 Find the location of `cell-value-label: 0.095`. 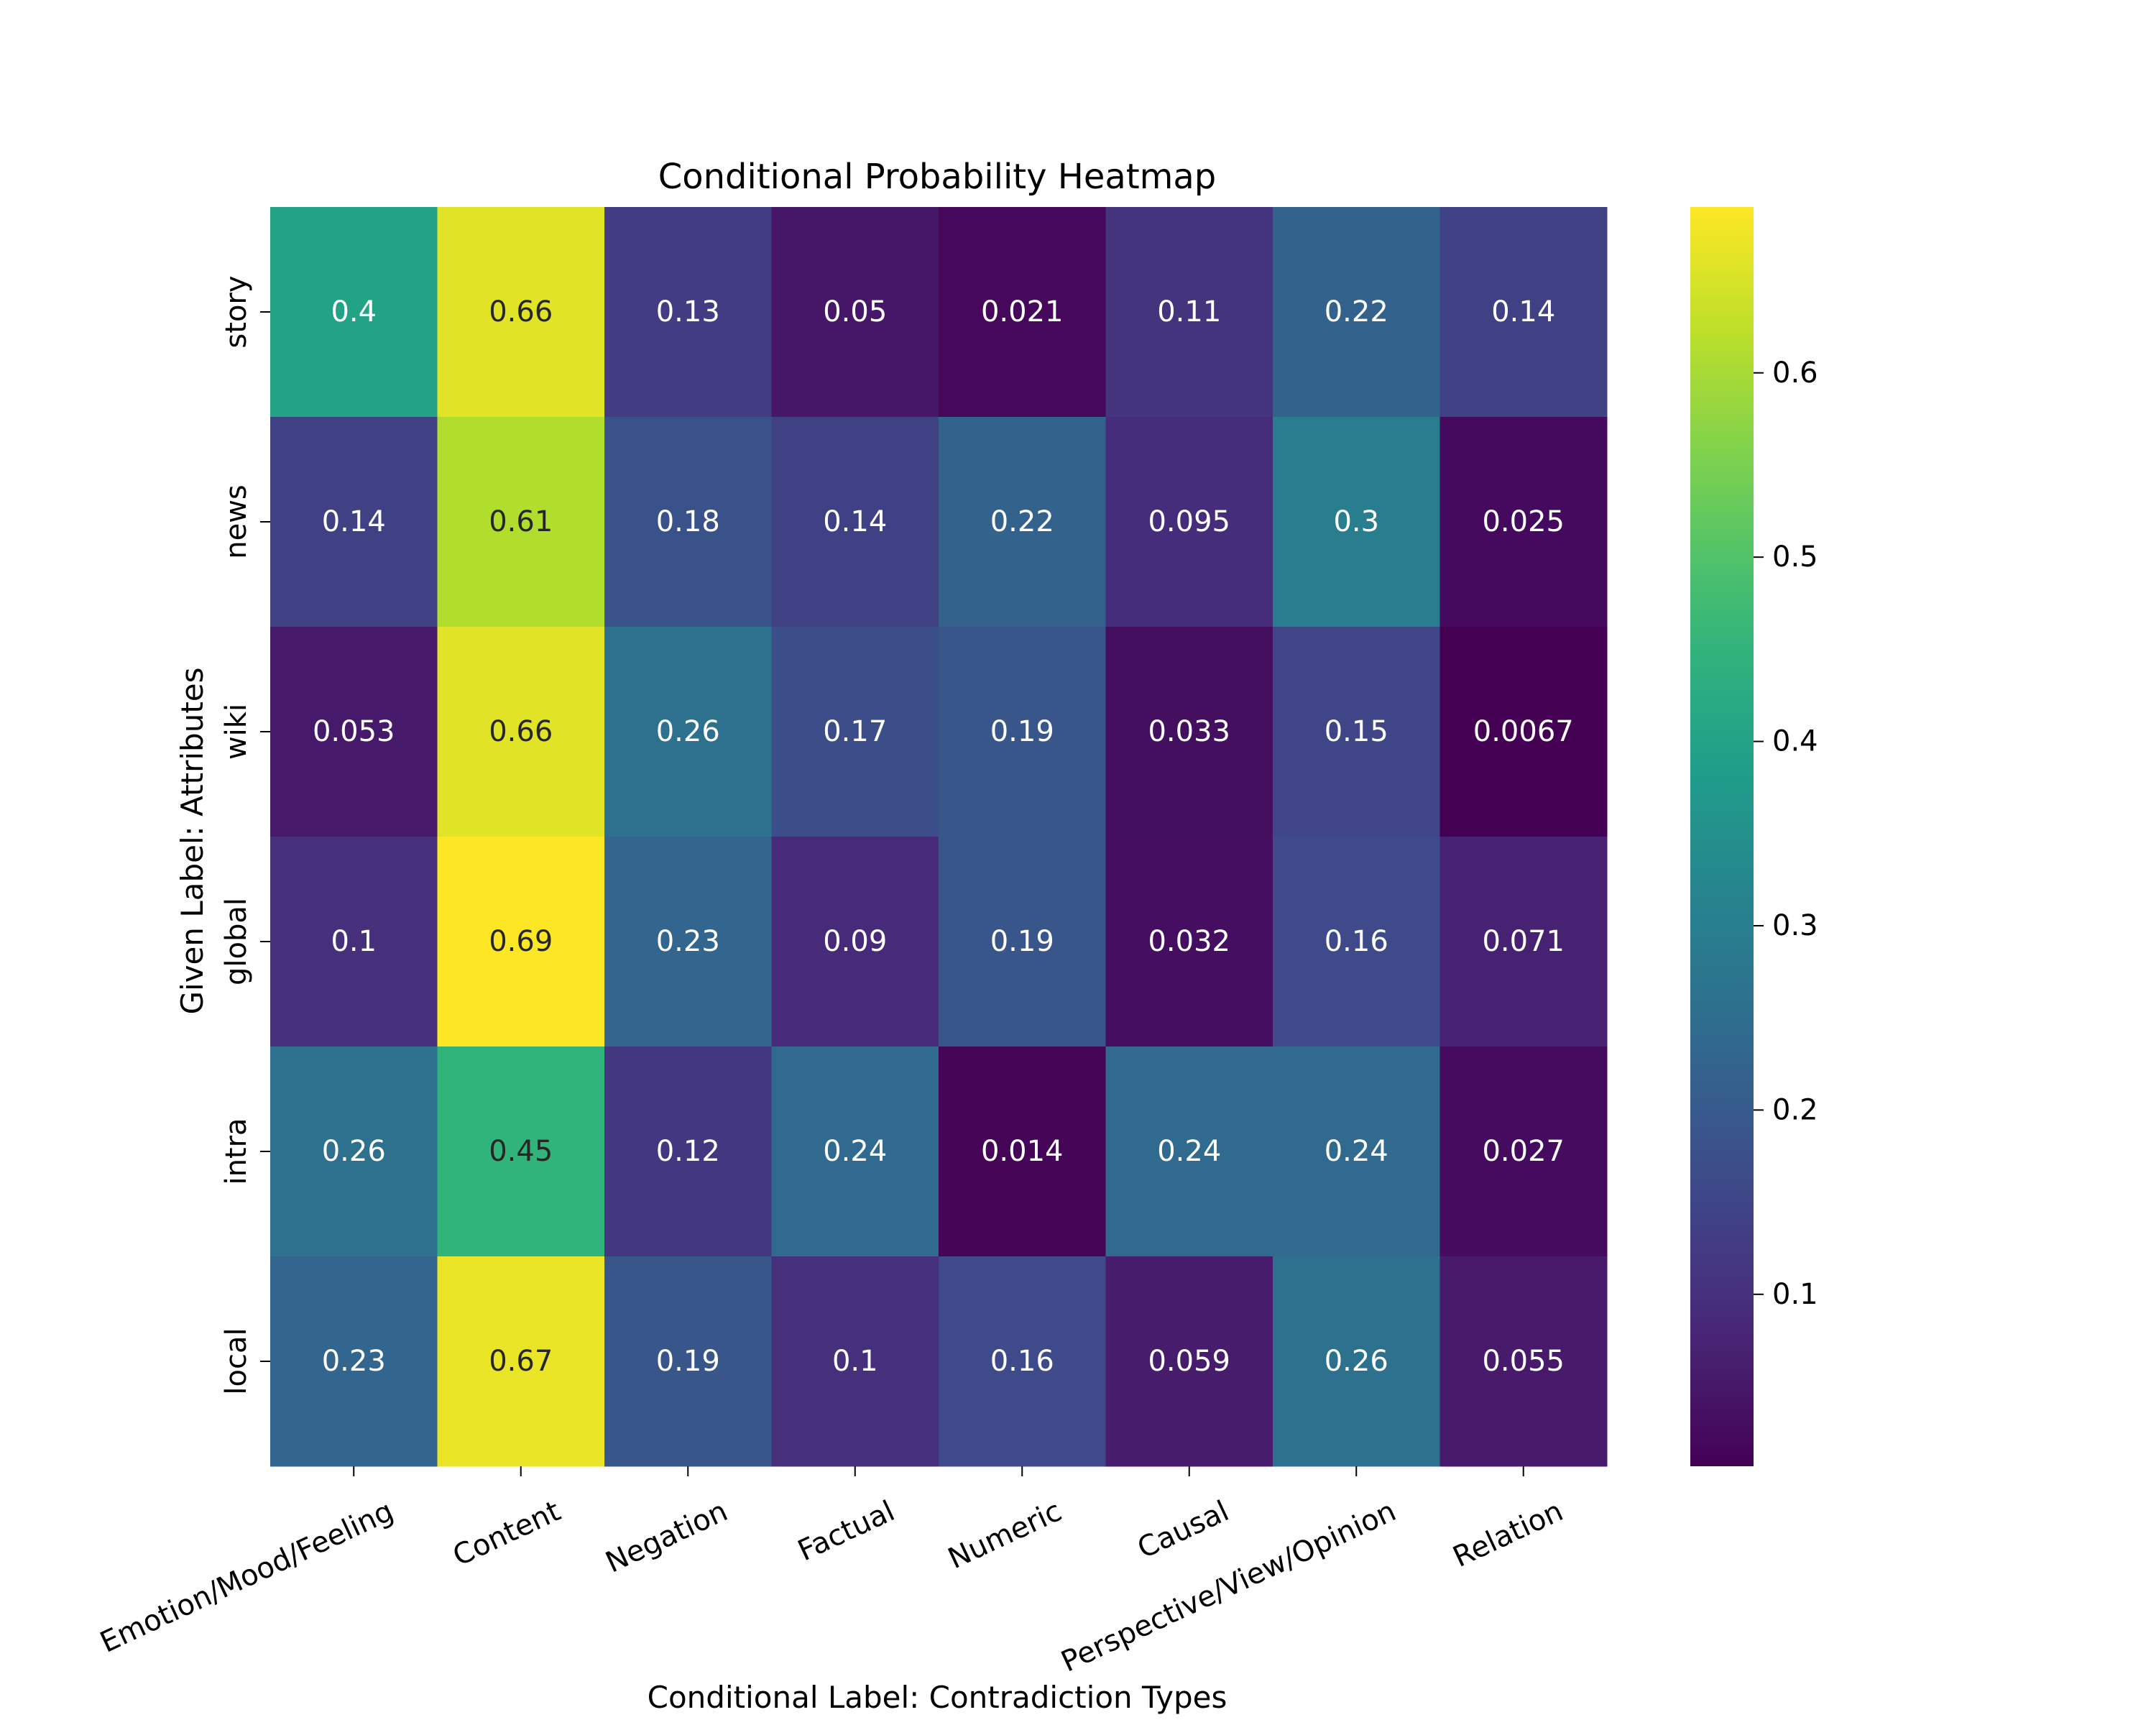

cell-value-label: 0.095 is located at coordinates (1189, 521).